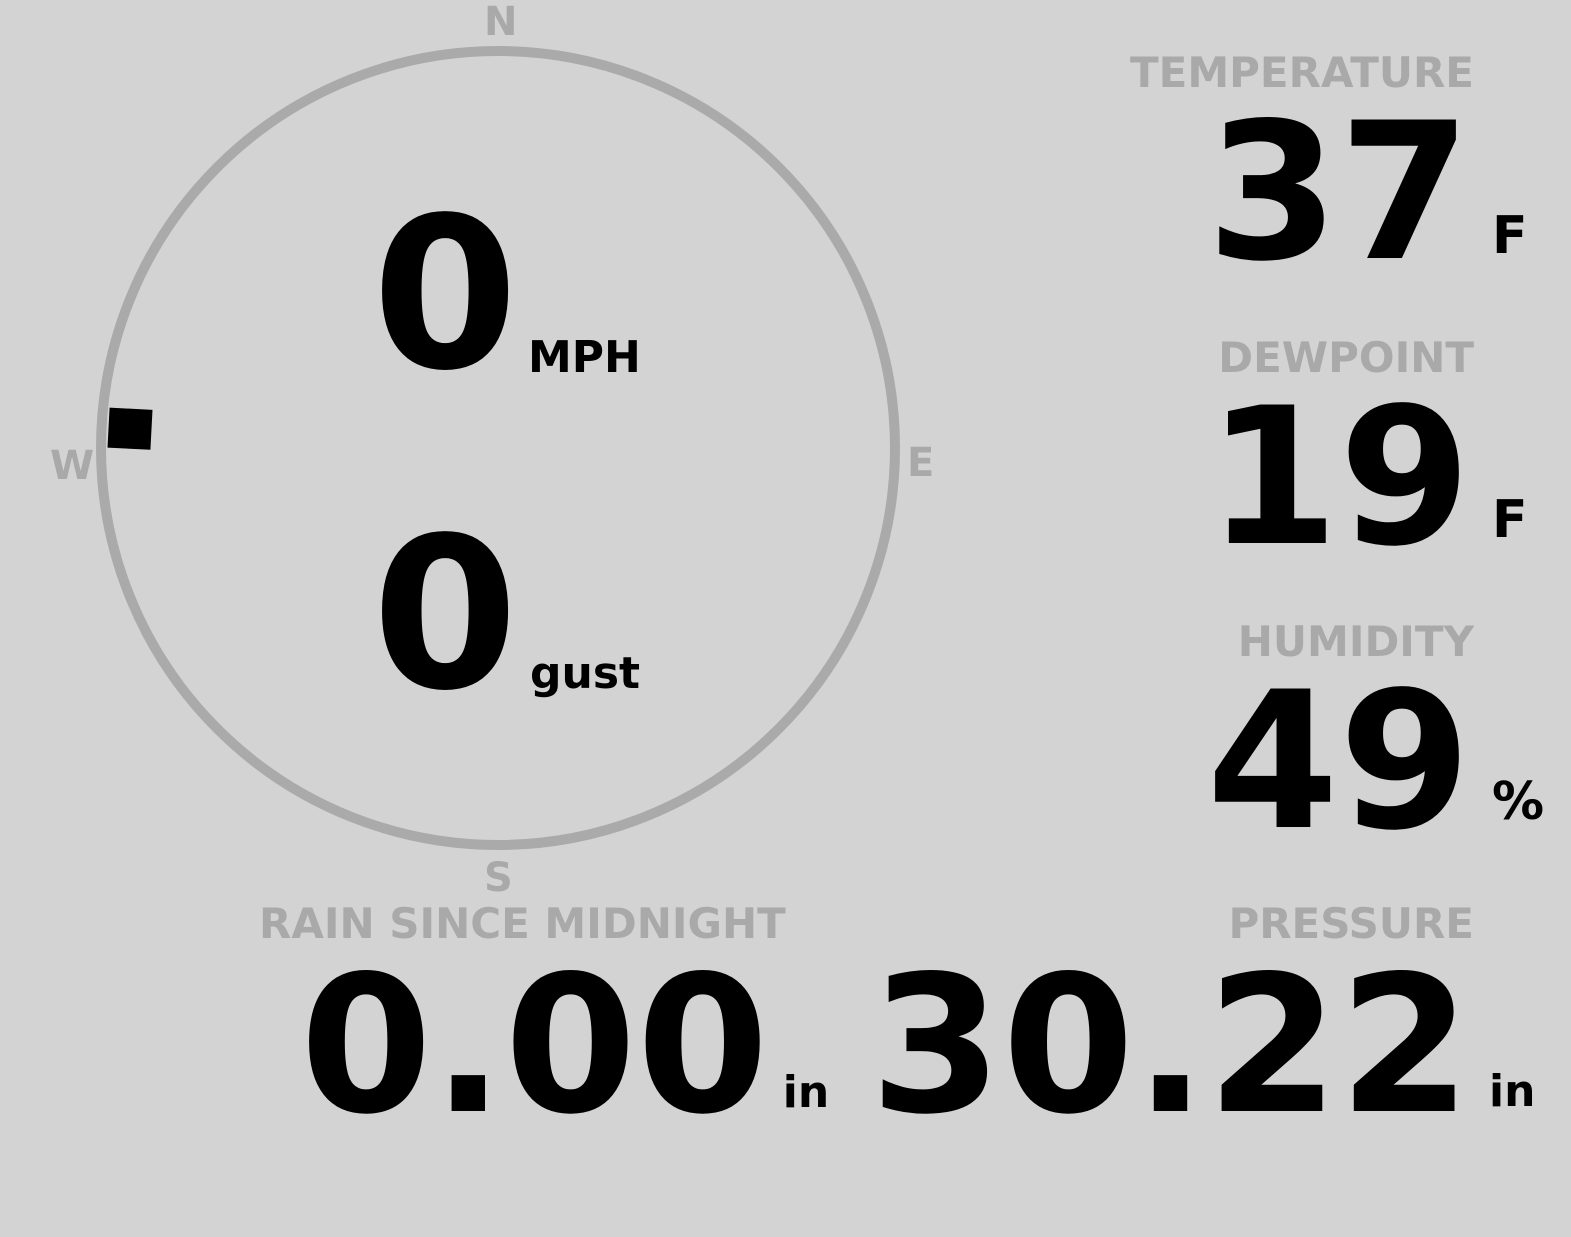  What do you see at coordinates (445, 614) in the screenshot?
I see `wind-gust-value: 0` at bounding box center [445, 614].